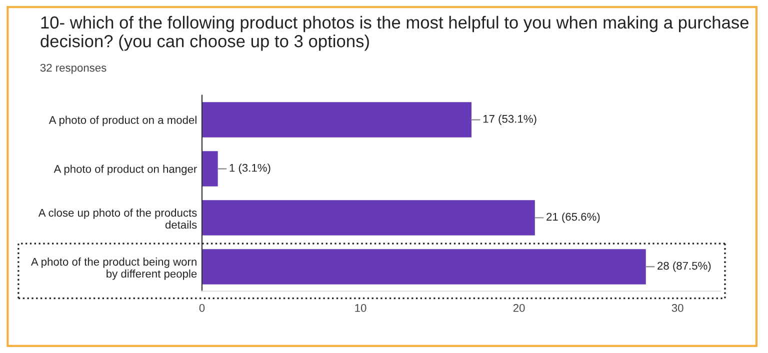 Image resolution: width=768 pixels, height=353 pixels. I want to click on data-label: 1 (3.1%), so click(250, 169).